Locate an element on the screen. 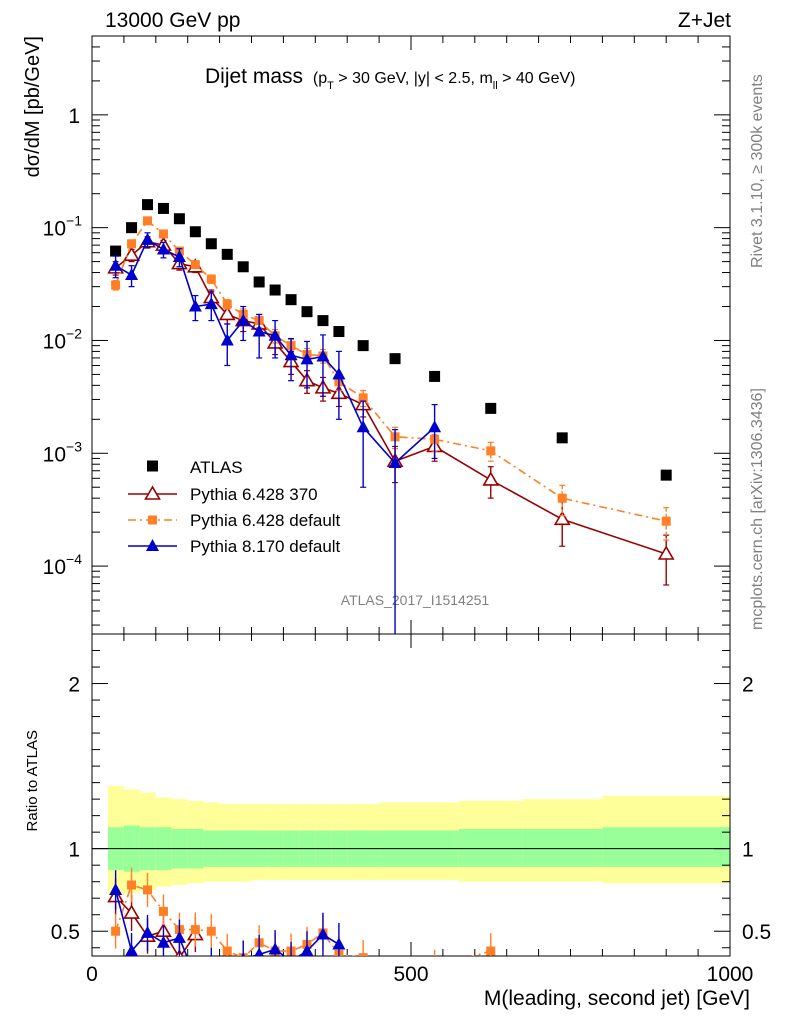 This screenshot has height=1024, width=786. ratio-tick-label-left: 2 is located at coordinates (74, 685).